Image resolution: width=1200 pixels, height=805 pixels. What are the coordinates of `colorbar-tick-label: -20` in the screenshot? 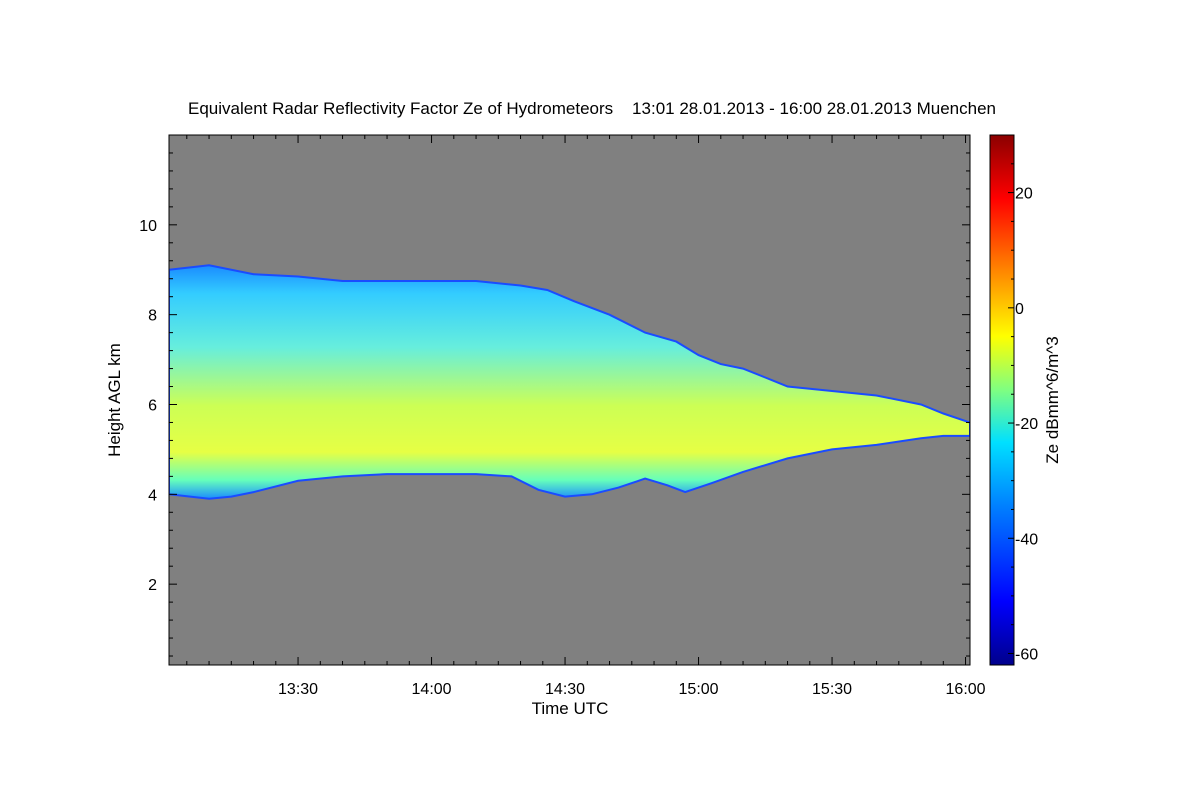 It's located at (1026, 424).